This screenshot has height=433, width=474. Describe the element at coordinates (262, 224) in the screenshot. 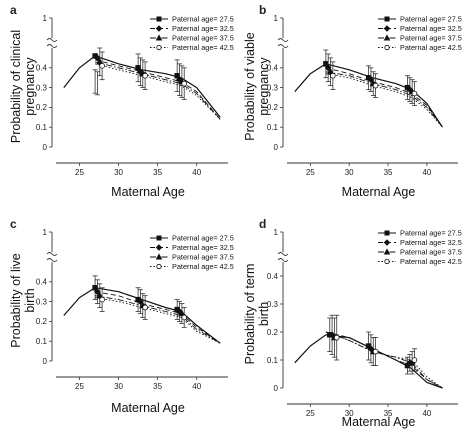

I see `panel-letter: d` at that location.